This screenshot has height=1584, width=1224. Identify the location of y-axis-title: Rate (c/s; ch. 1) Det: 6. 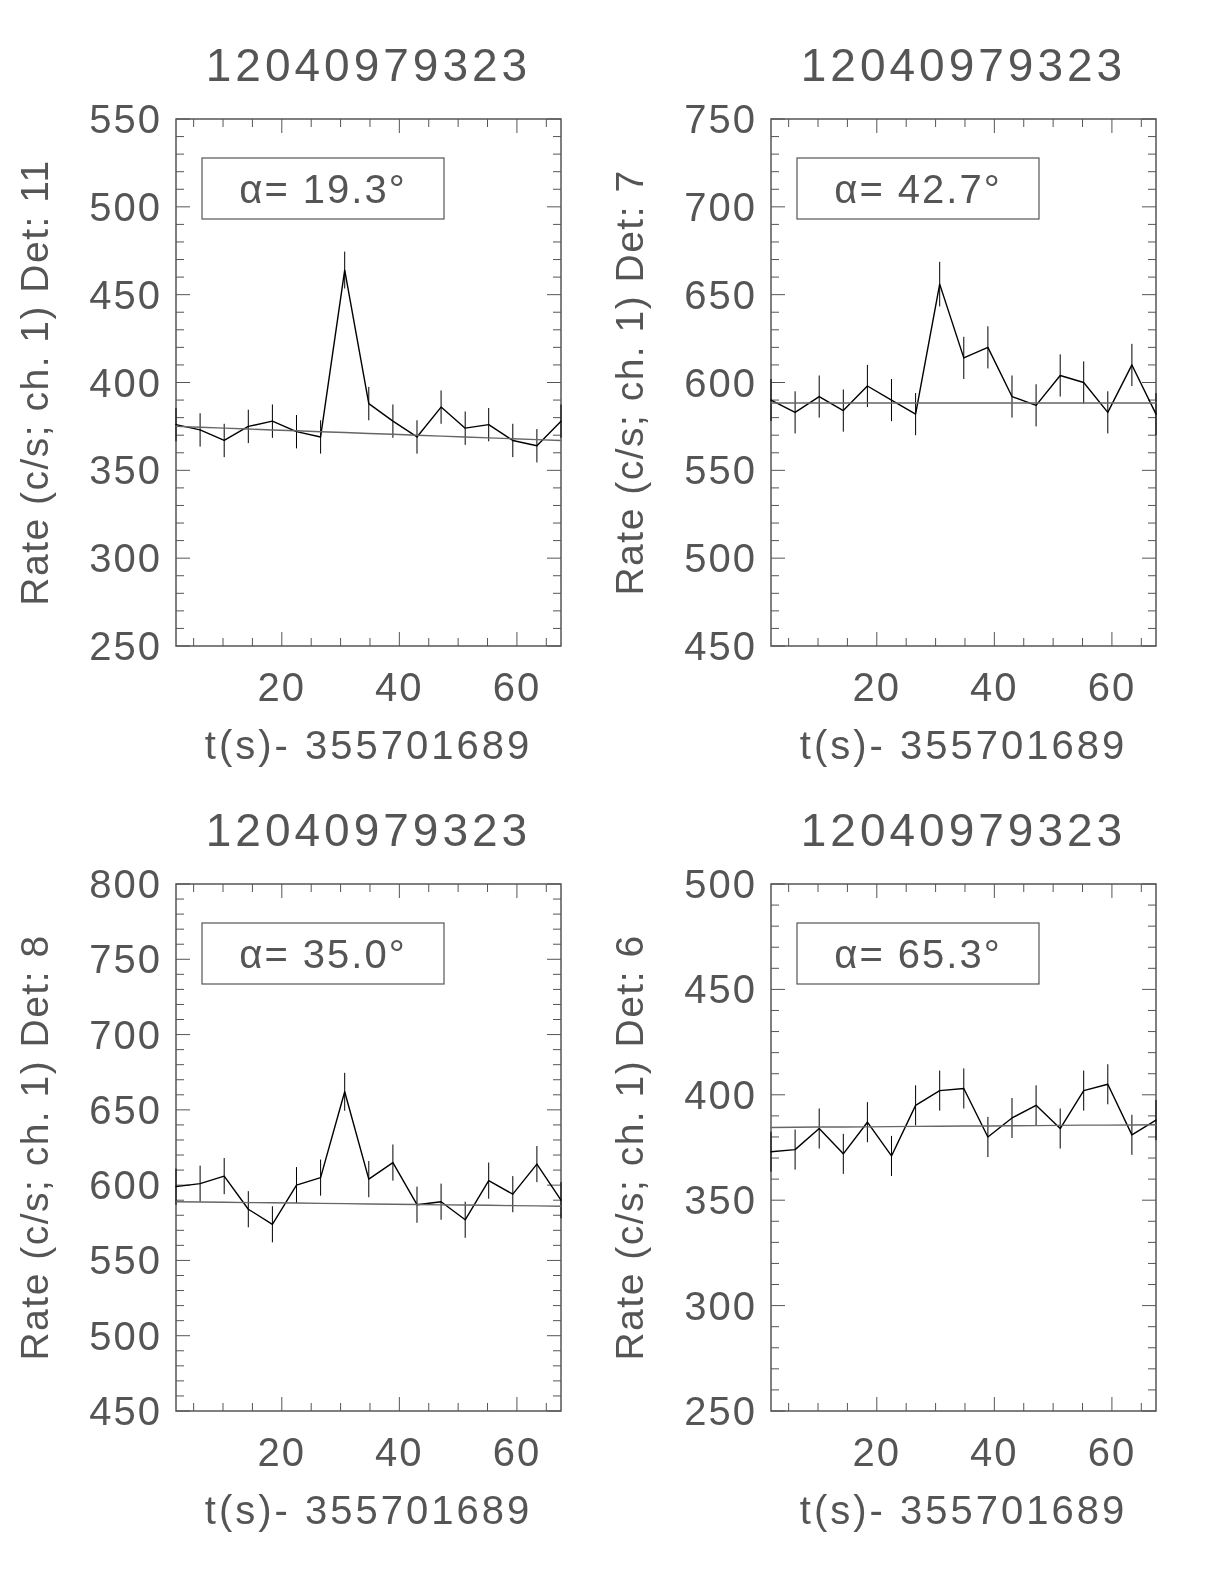
(629, 1147).